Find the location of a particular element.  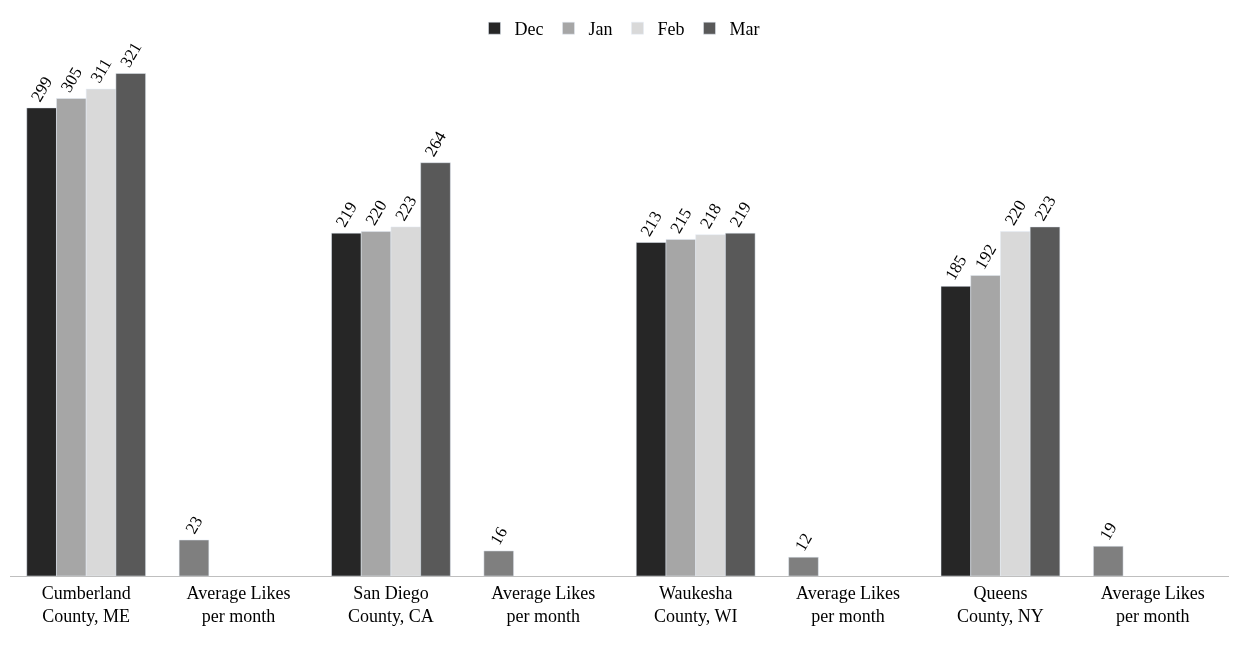

x-tick-label: Queens County, NY is located at coordinates (1000, 604).